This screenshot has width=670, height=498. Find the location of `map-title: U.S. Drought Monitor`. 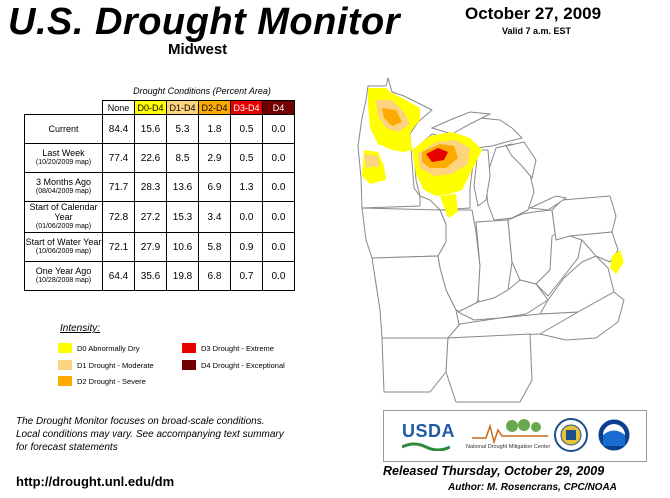

map-title: U.S. Drought Monitor is located at coordinates (204, 22).